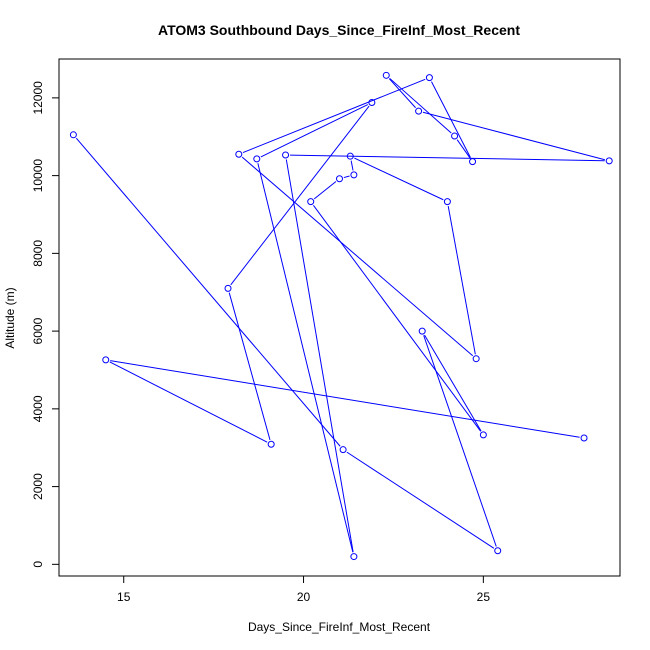  Describe the element at coordinates (38, 330) in the screenshot. I see `y-tick-label: 6000` at that location.